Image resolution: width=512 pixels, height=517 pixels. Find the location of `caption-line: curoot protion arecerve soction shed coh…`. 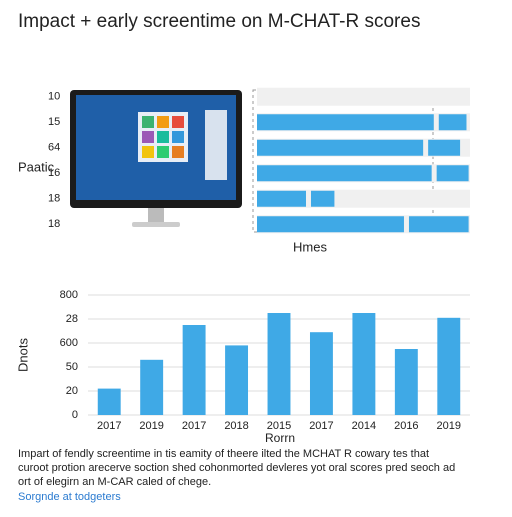

caption-line: curoot protion arecerve soction shed coh… is located at coordinates (236, 468).